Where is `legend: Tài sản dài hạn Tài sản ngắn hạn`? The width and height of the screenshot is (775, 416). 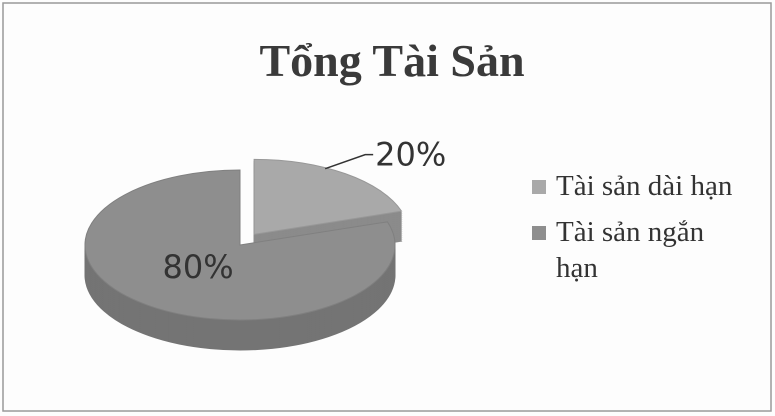
legend: Tài sản dài hạn Tài sản ngắn hạn is located at coordinates (637, 232).